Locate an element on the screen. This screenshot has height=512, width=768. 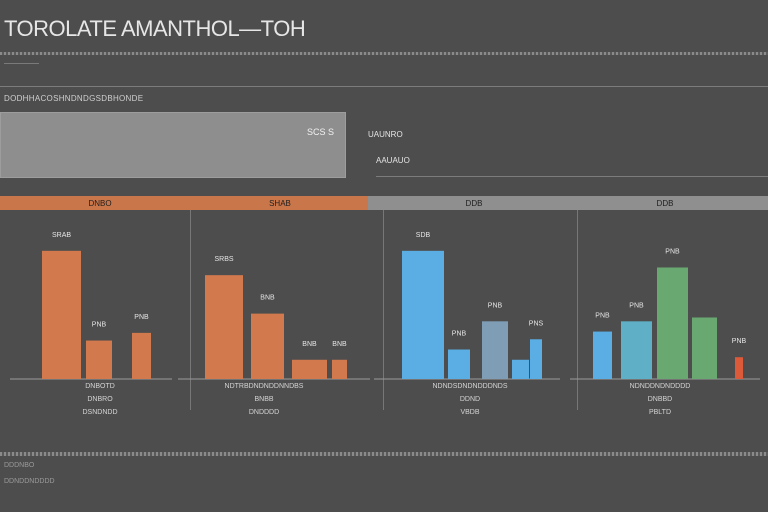
chart-4-axis-label-3: PBLTD is located at coordinates (660, 412).